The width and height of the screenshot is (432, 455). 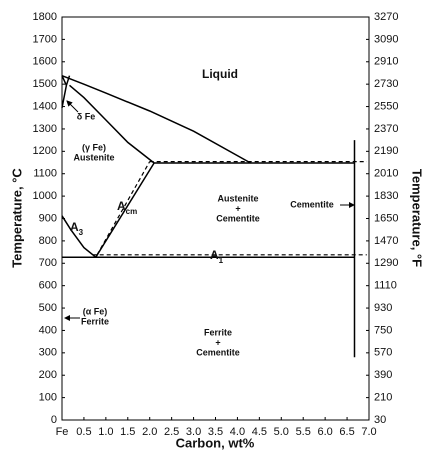 What do you see at coordinates (386, 263) in the screenshot?
I see `y2-tick-label: 1290` at bounding box center [386, 263].